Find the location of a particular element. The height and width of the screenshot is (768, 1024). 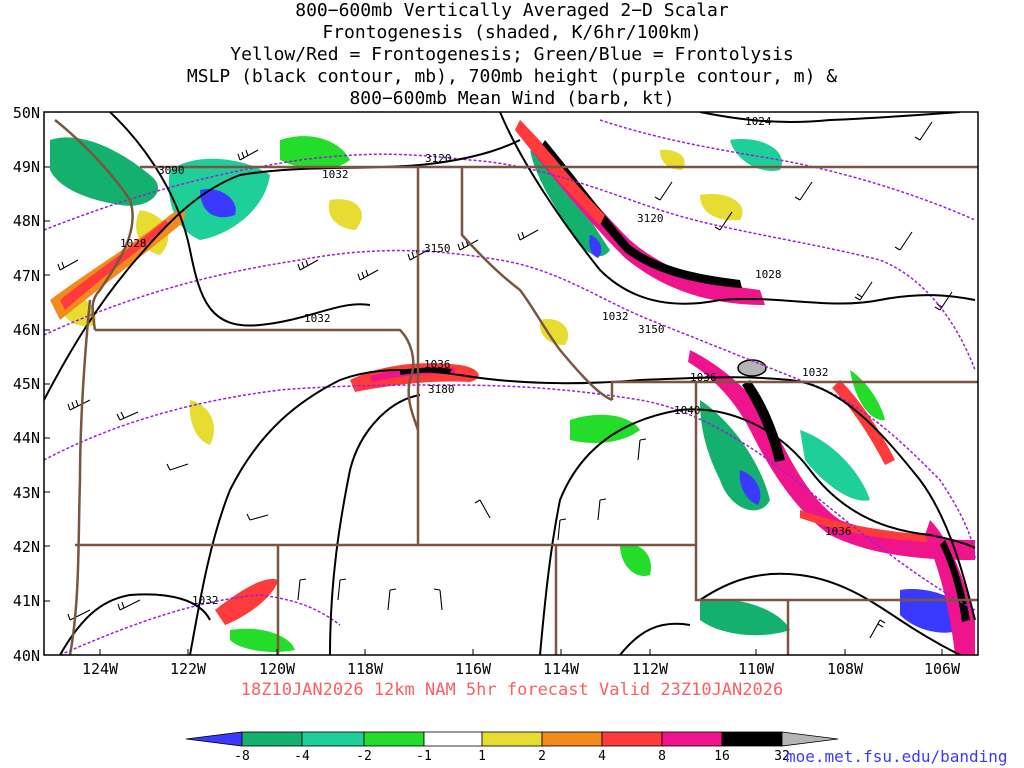

colorbar-label: -8 is located at coordinates (242, 756).